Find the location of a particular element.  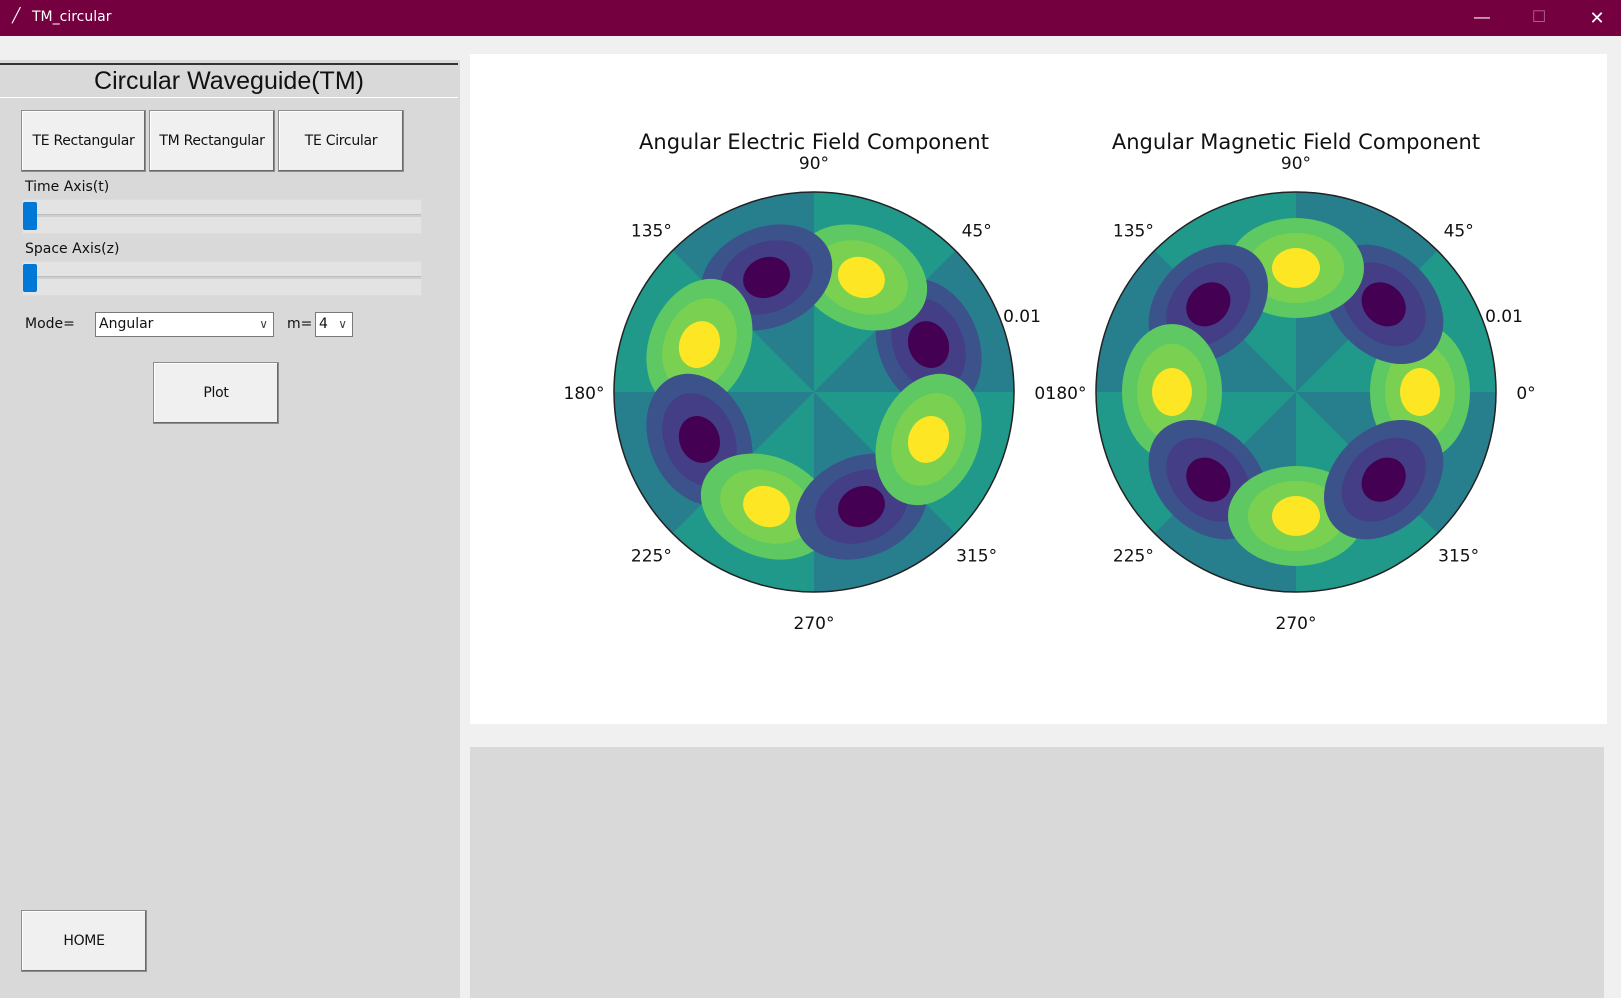

te-circular-button: TE Circular is located at coordinates (341, 141).